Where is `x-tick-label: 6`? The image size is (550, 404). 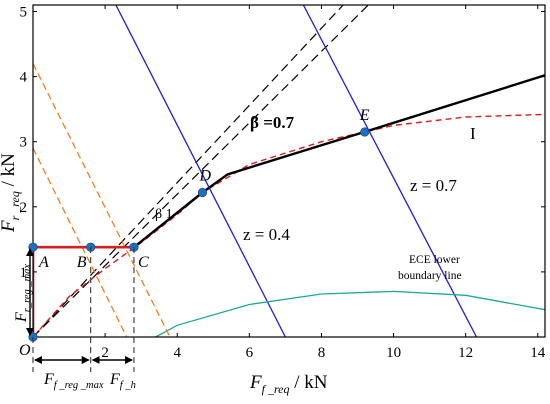
x-tick-label: 6 is located at coordinates (250, 353).